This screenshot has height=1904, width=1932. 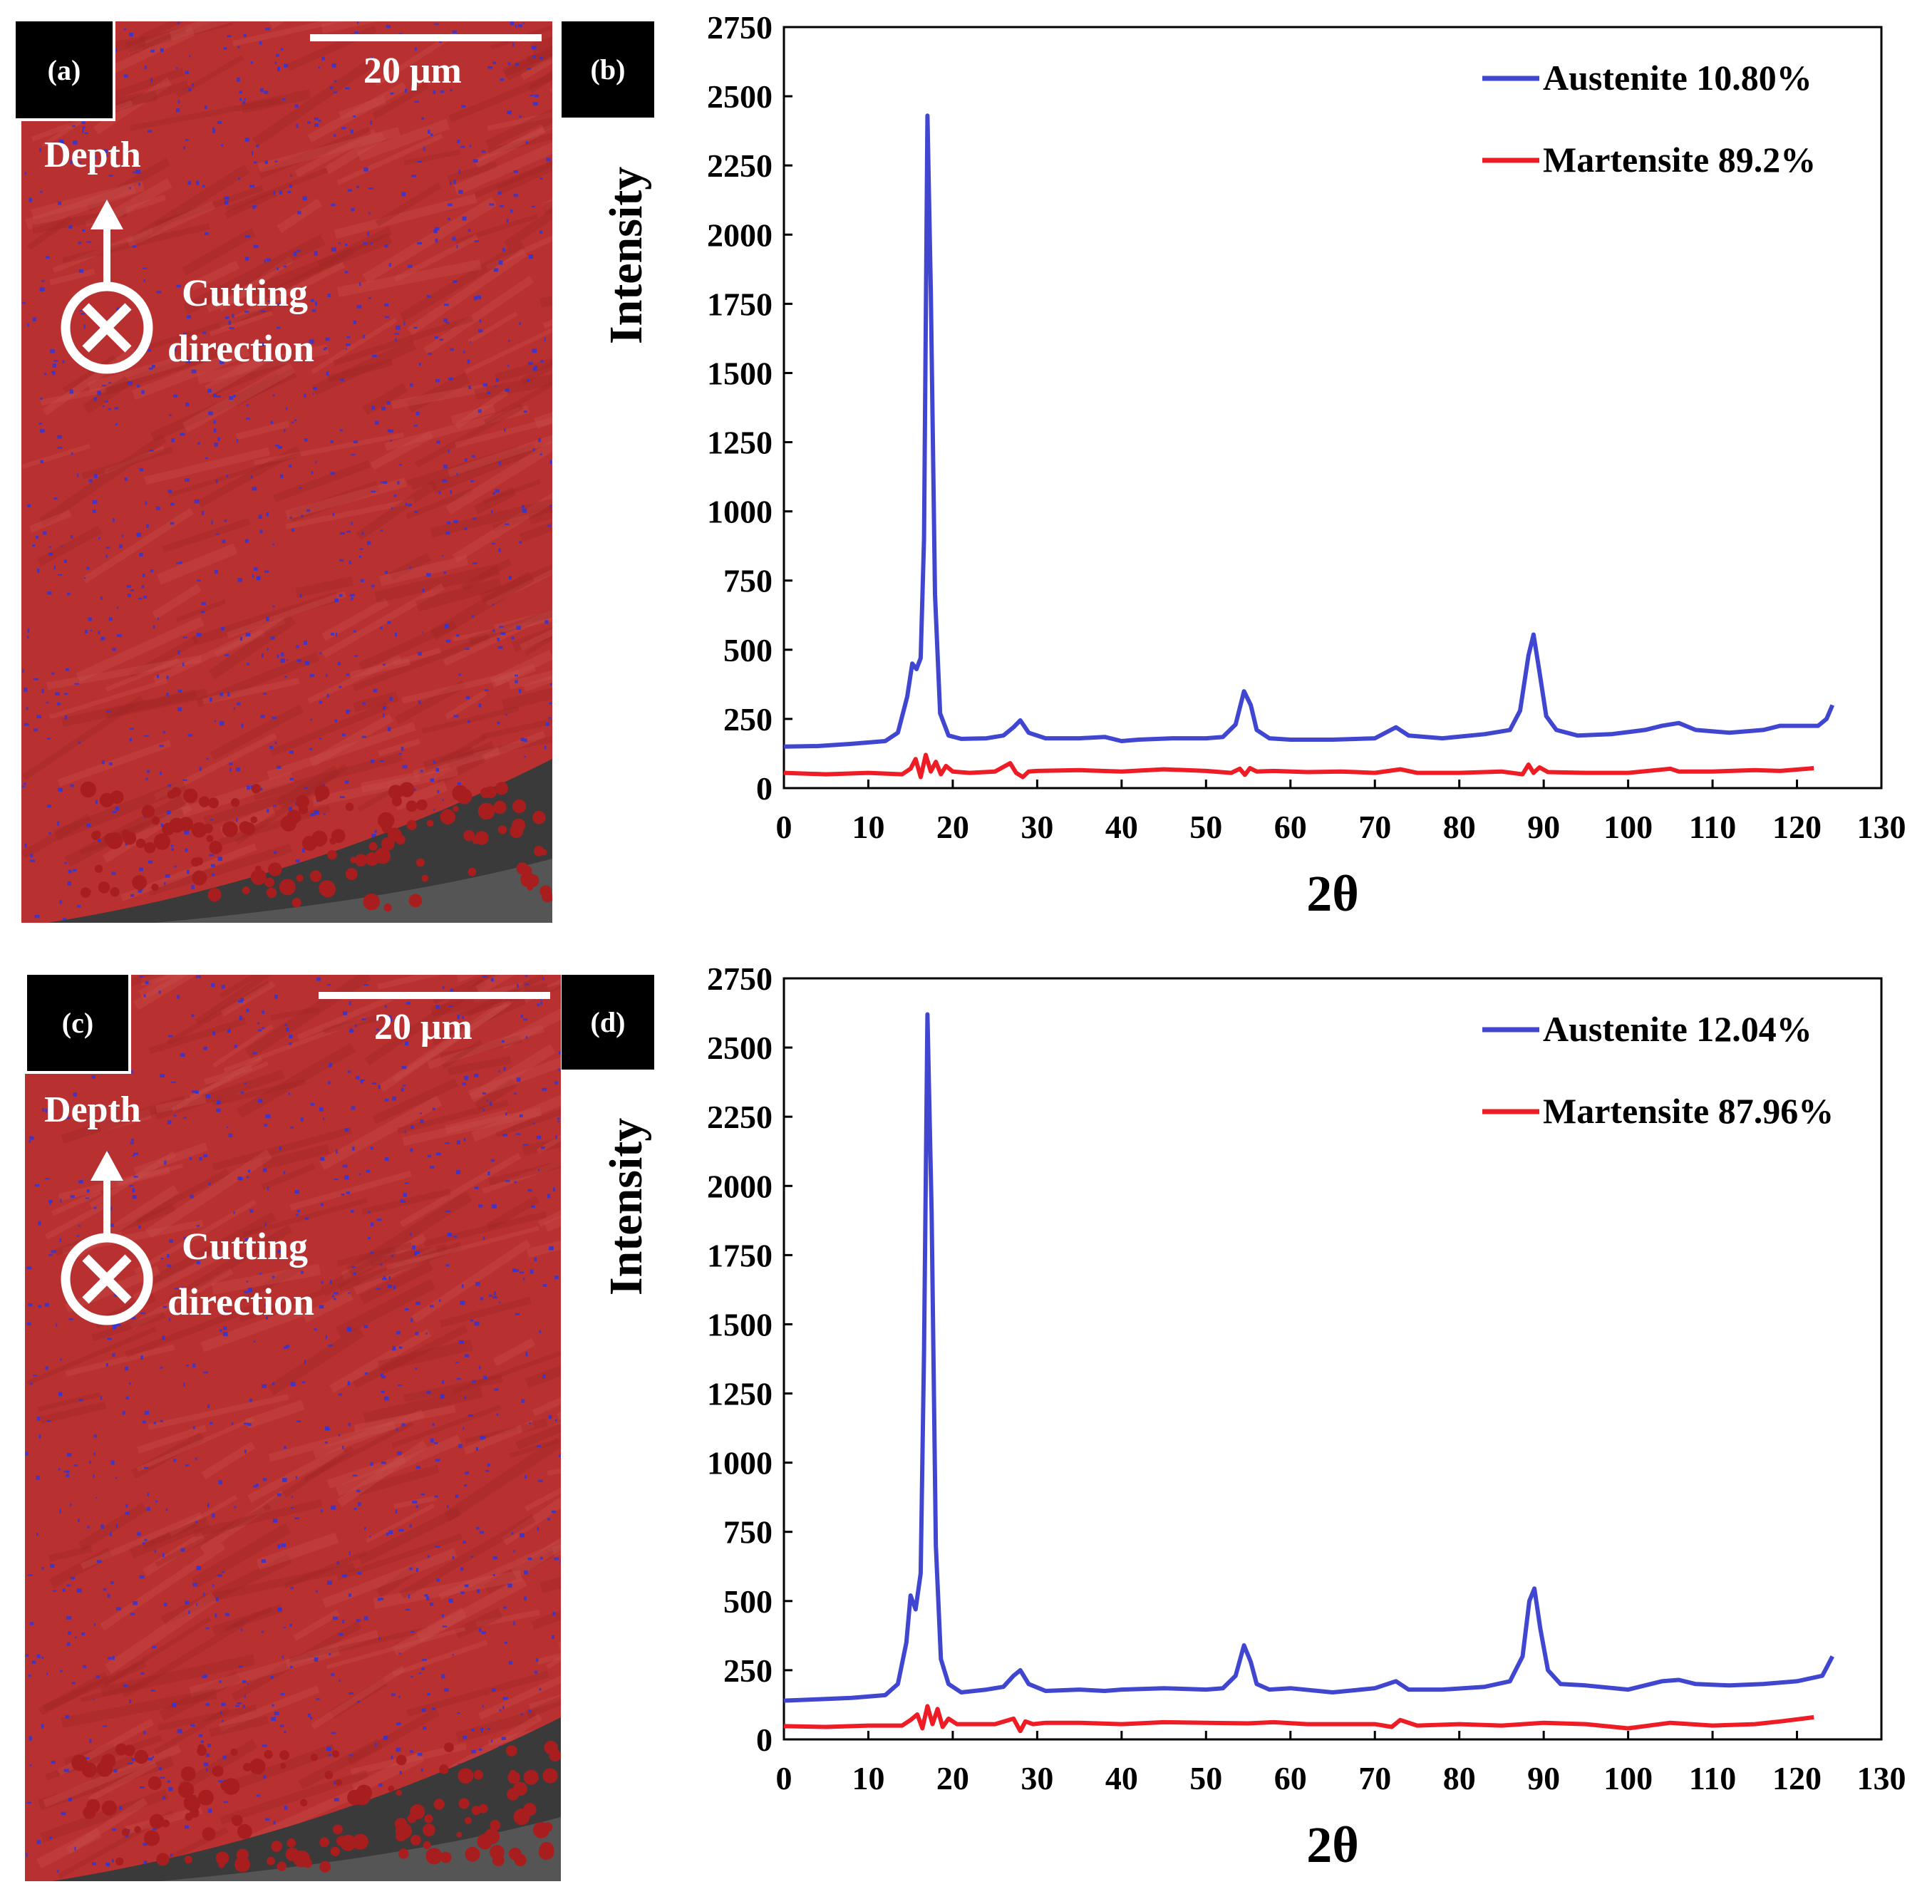 I want to click on scale-label-c: 20 μm, so click(x=423, y=1027).